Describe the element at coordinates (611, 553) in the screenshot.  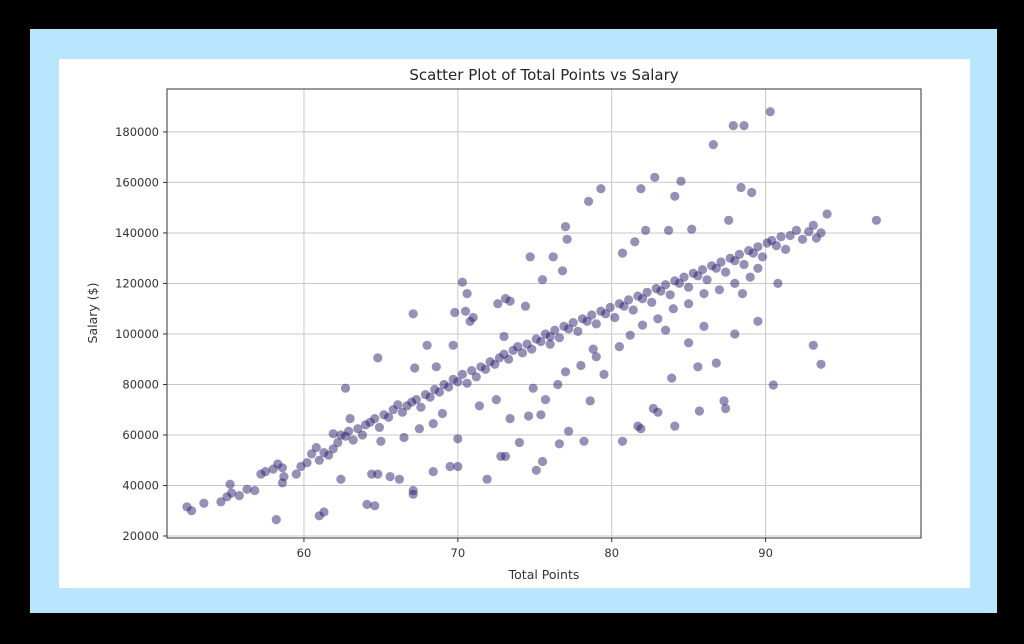
I see `x-tick-label: 80` at that location.